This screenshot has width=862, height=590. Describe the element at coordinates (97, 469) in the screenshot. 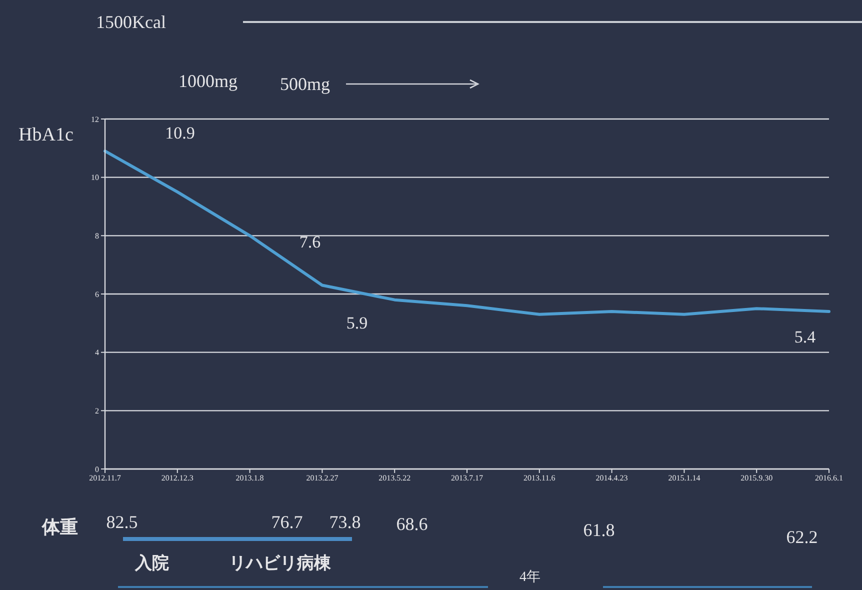

I see `y-tick-label: 0` at that location.